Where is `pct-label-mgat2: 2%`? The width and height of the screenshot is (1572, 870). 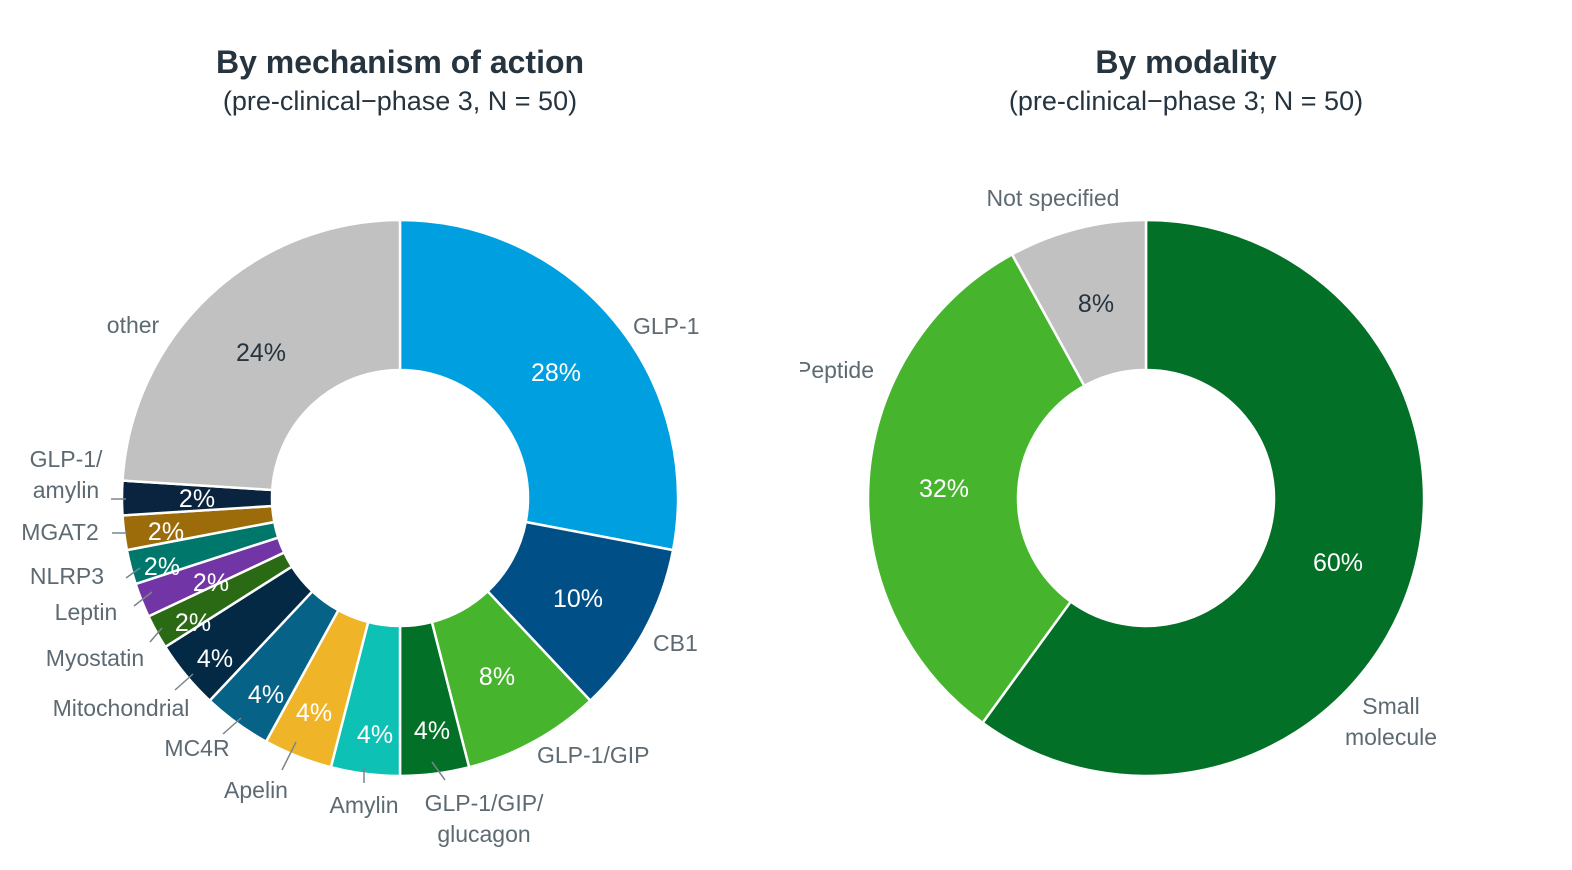
pct-label-mgat2: 2% is located at coordinates (166, 532).